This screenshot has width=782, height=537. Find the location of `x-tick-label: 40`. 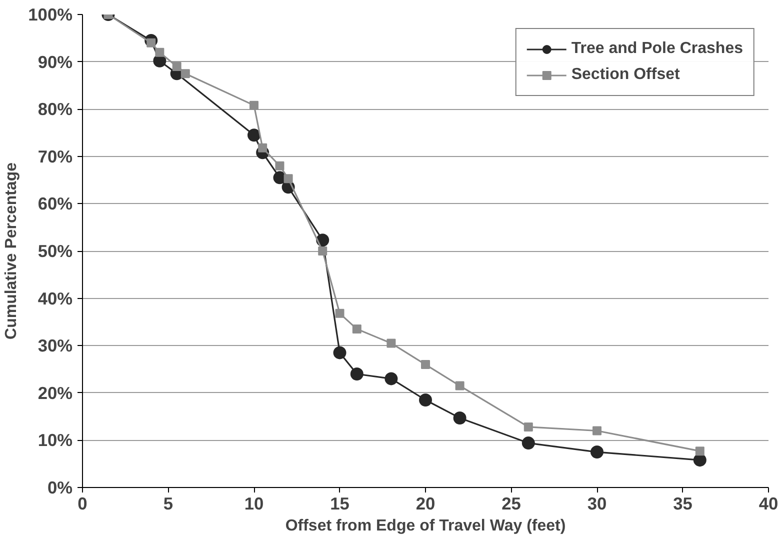

x-tick-label: 40 is located at coordinates (768, 504).